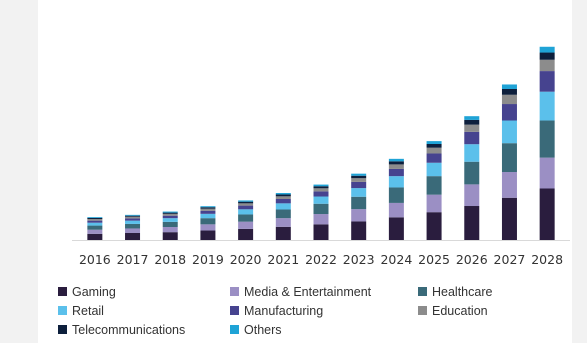  Describe the element at coordinates (472, 223) in the screenshot. I see `bar-segment-2026-gaming` at that location.